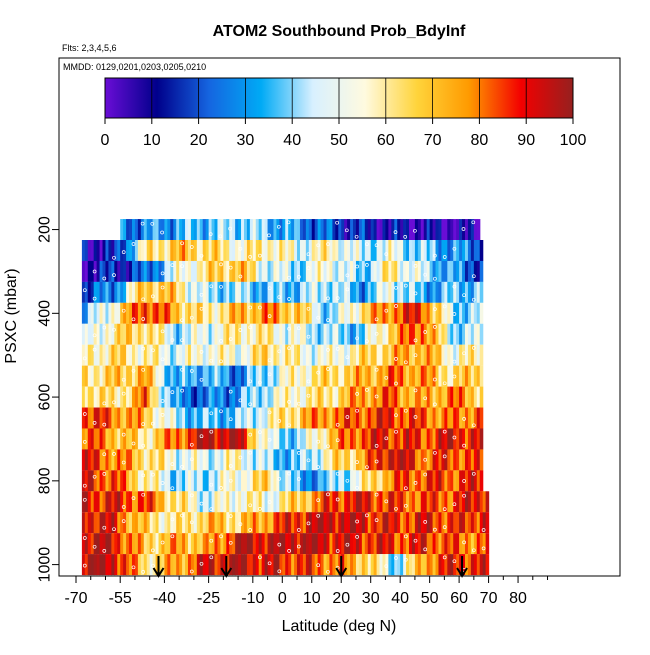 Image resolution: width=650 pixels, height=655 pixels. I want to click on arrow-head, so click(158, 572).